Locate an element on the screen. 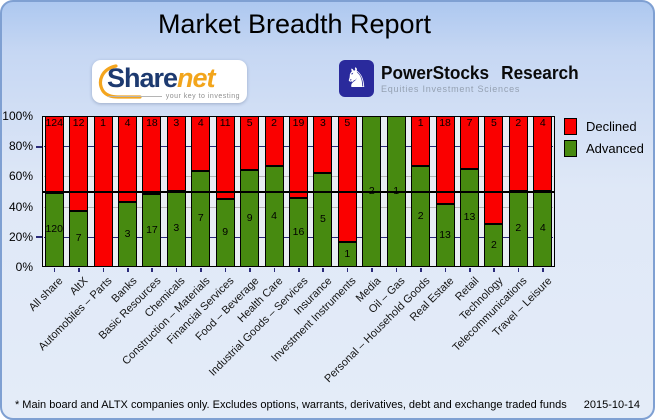 This screenshot has height=420, width=655. y-axis-label: 80% is located at coordinates (20, 146).